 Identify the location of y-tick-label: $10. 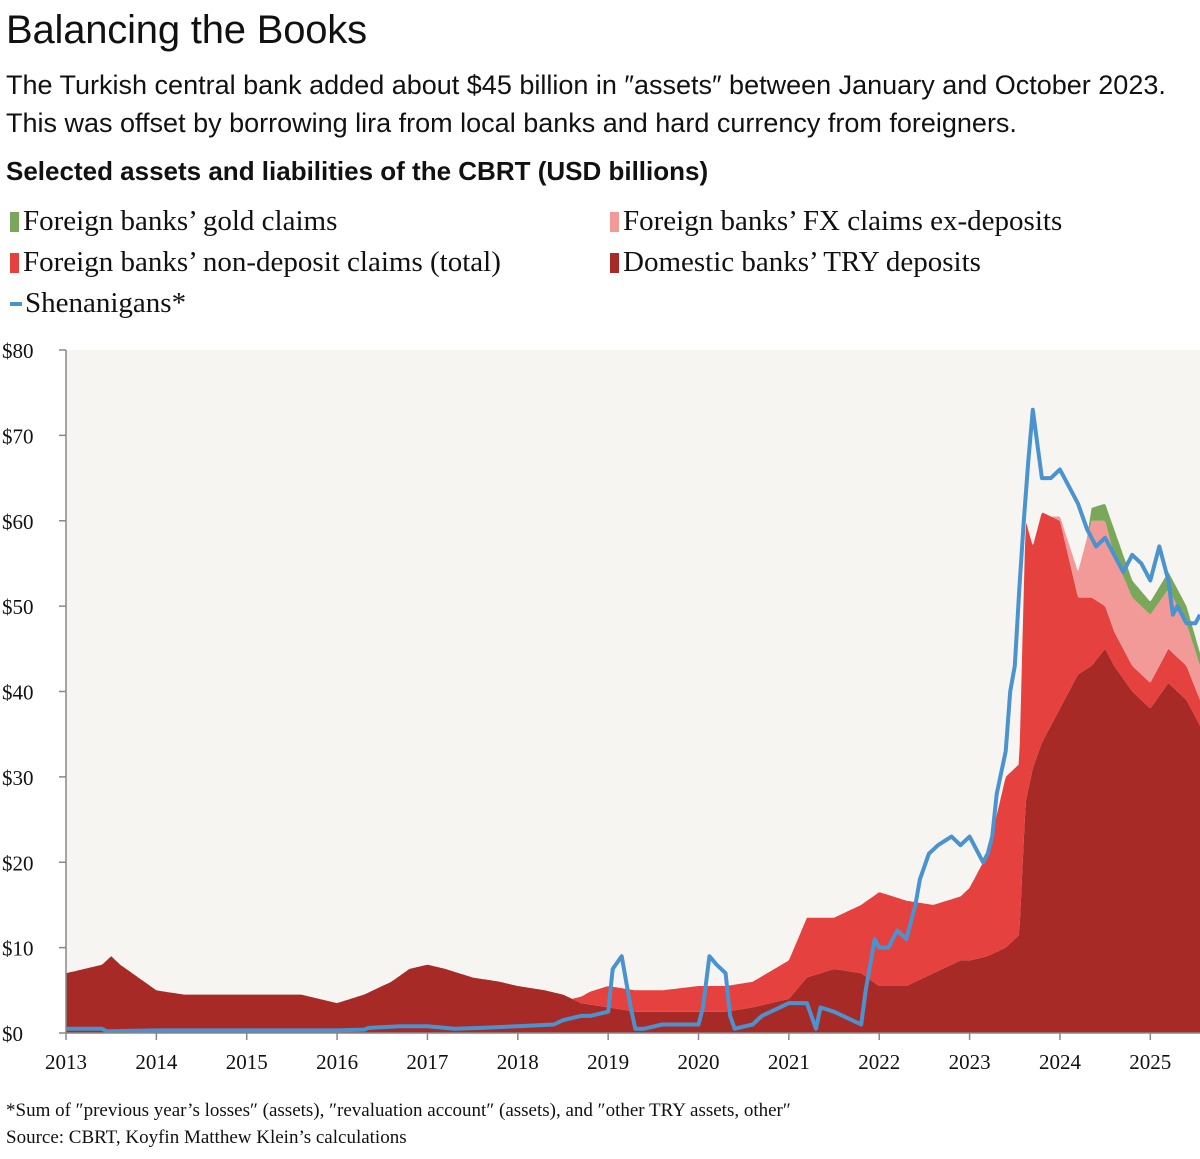
(18, 949).